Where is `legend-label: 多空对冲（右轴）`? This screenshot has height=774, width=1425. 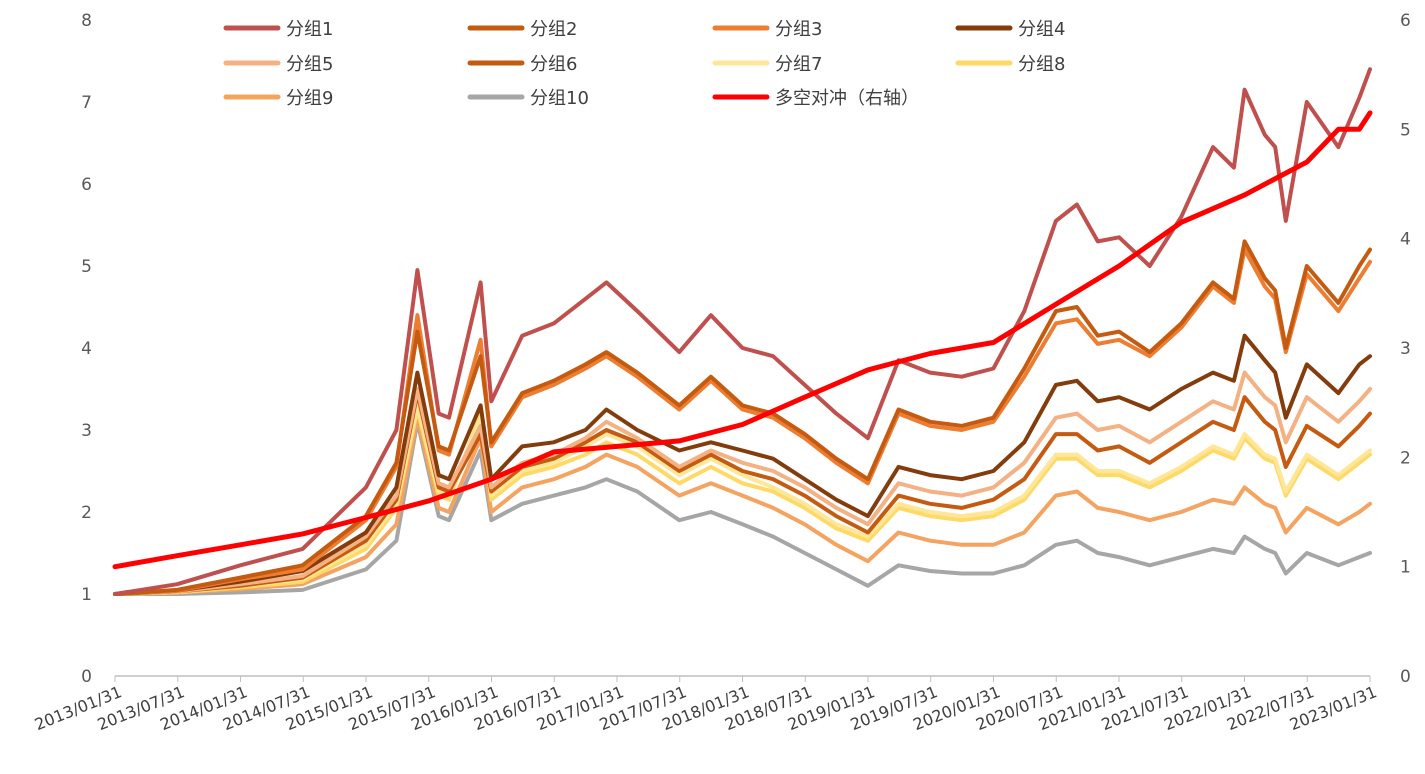
legend-label: 多空对冲（右轴） is located at coordinates (847, 98).